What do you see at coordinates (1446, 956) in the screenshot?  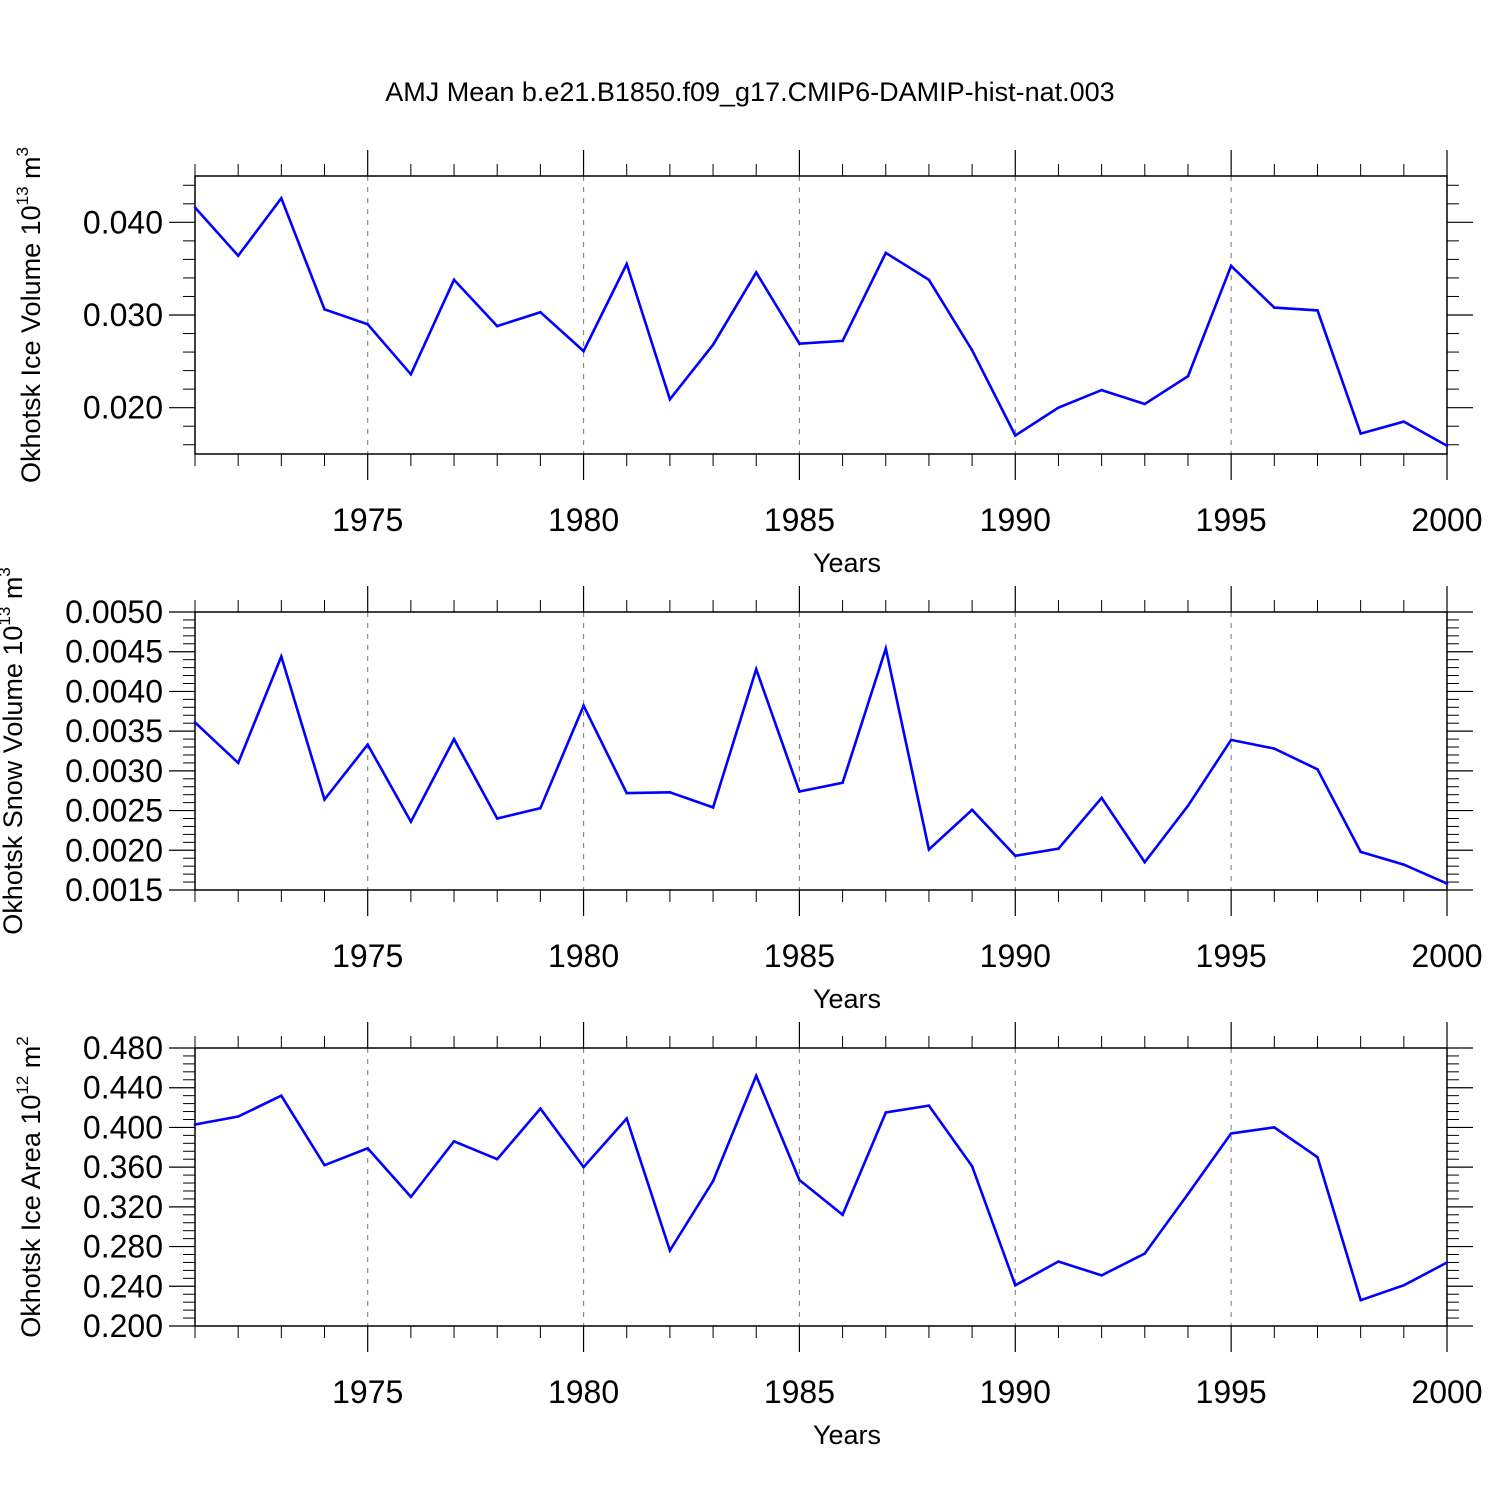 I see `x-tick-label: 2000` at bounding box center [1446, 956].